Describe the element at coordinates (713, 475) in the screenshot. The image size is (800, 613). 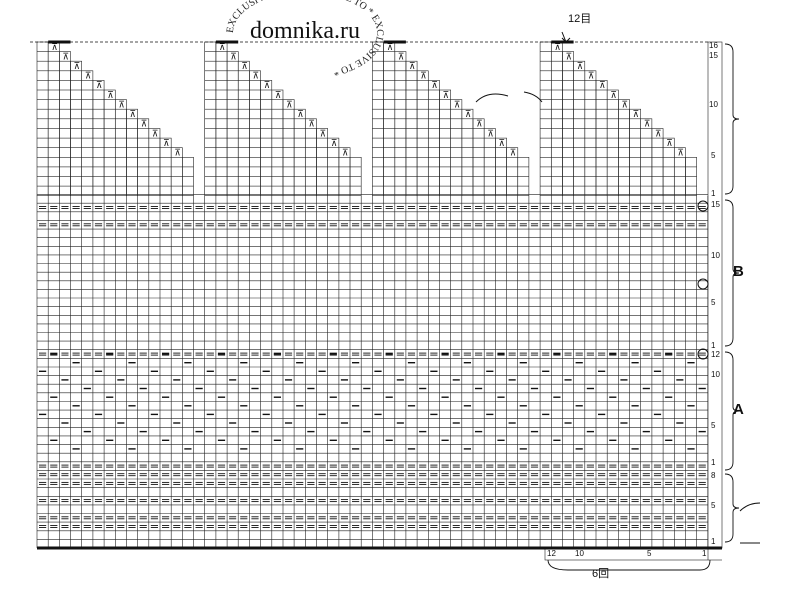
I see `row-number-a-8: 8` at that location.